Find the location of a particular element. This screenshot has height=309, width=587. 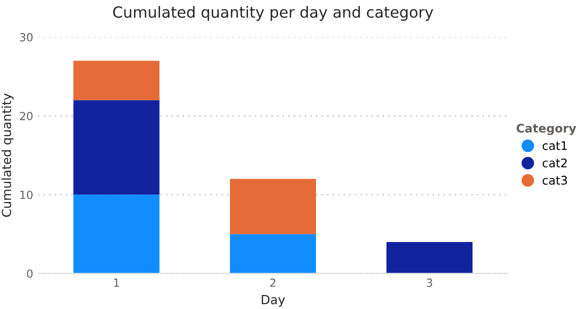

x-tick-label: 2 is located at coordinates (273, 282).